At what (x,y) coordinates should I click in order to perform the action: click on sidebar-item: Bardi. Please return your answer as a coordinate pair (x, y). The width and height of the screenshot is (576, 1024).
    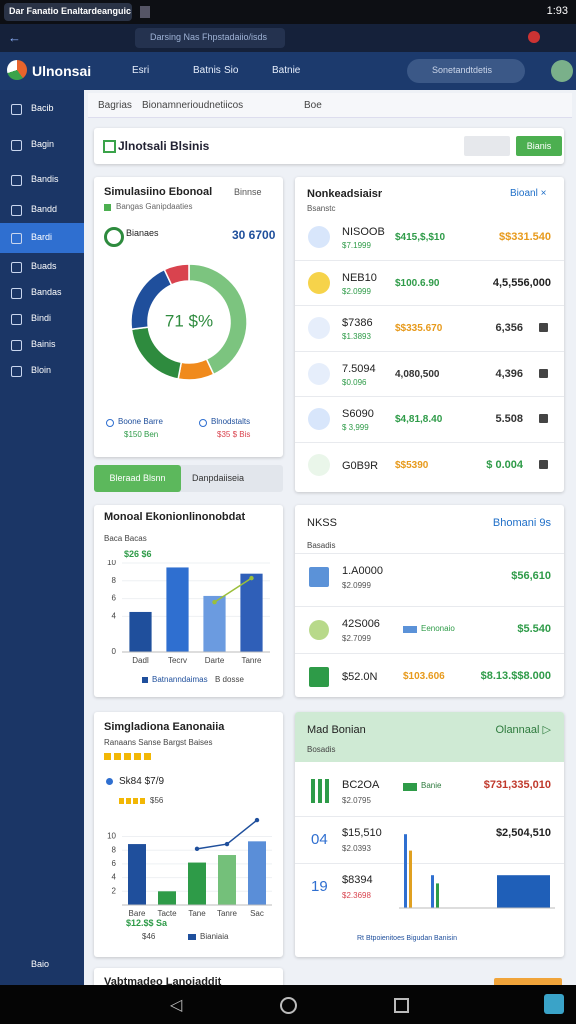
    Looking at the image, I should click on (42, 237).